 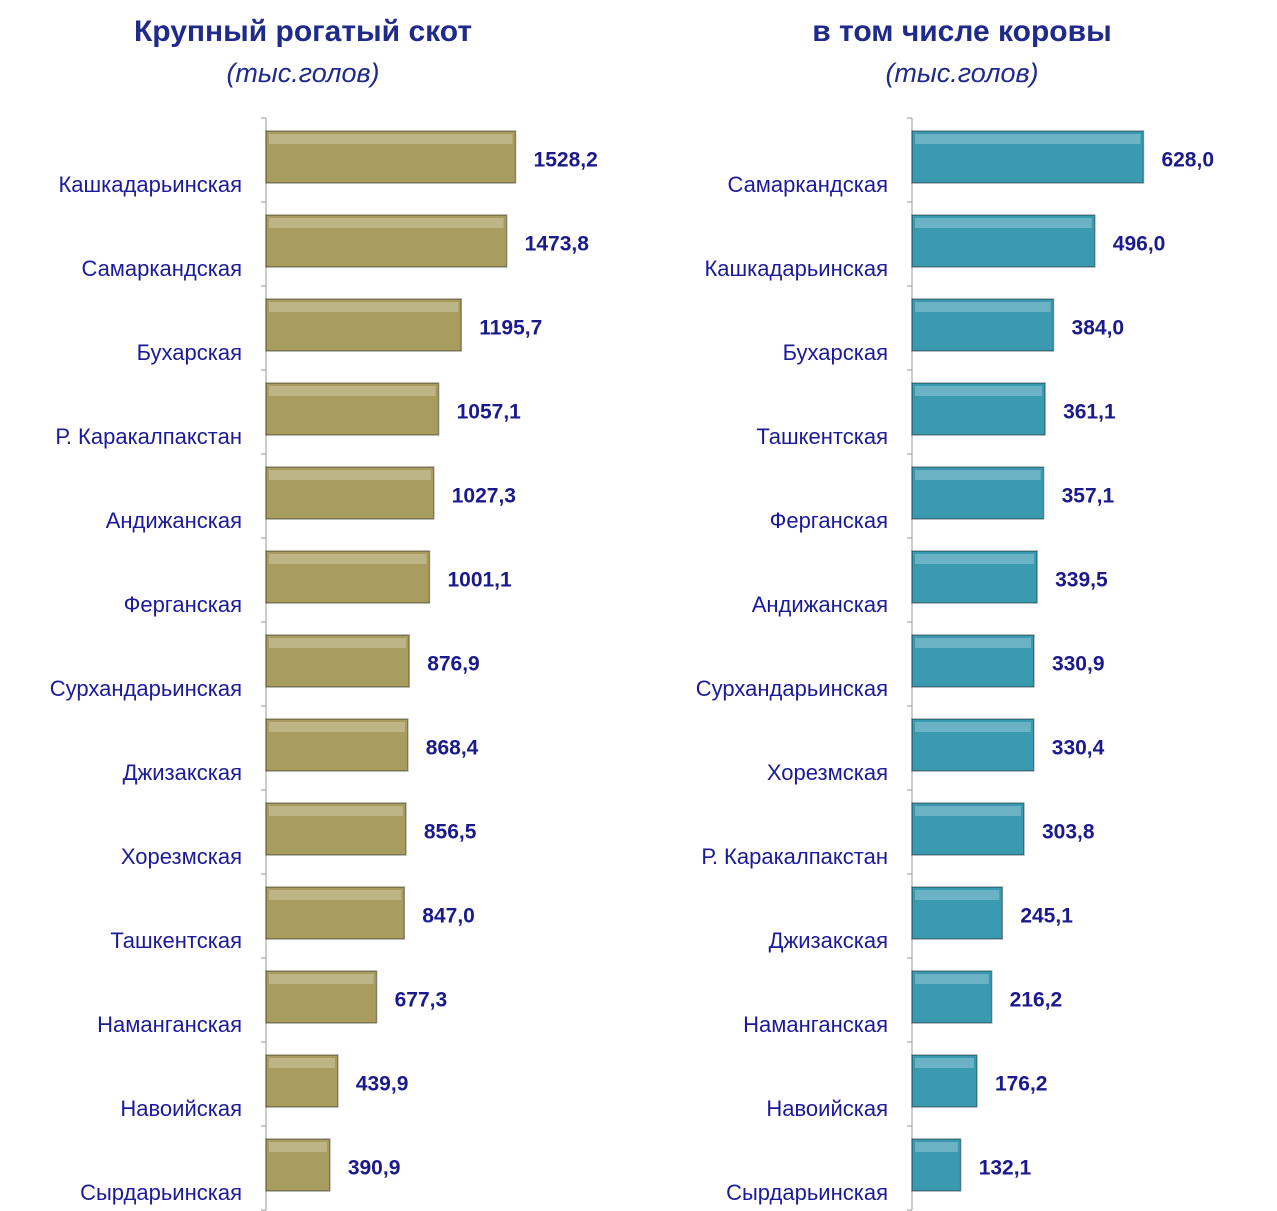 What do you see at coordinates (489, 412) in the screenshot?
I see `value-label: 1057,1` at bounding box center [489, 412].